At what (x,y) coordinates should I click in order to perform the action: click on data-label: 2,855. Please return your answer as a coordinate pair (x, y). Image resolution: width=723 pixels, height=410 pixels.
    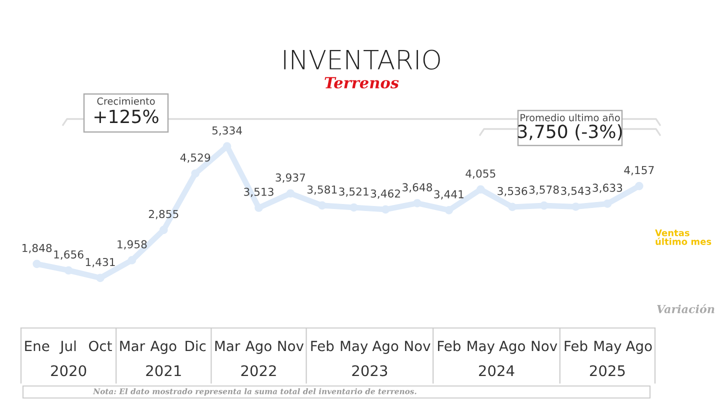
    Looking at the image, I should click on (163, 215).